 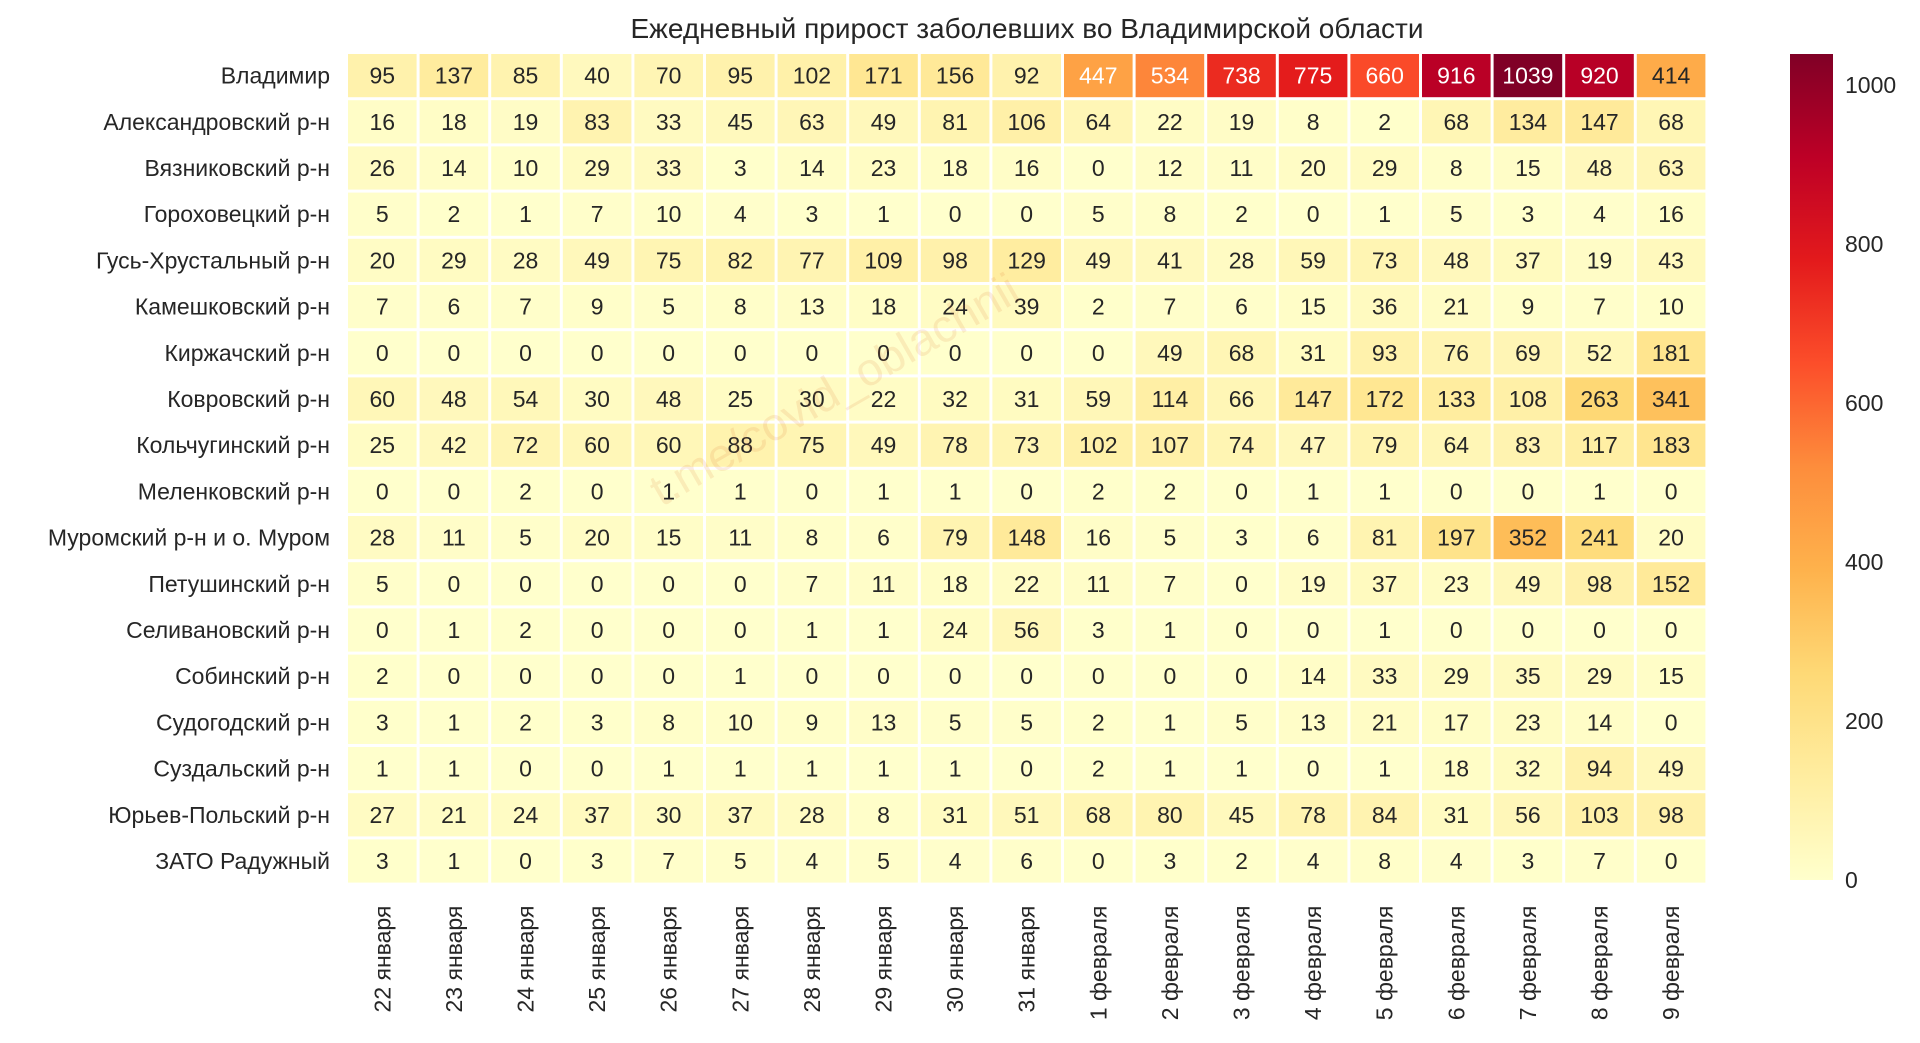 I want to click on cell-value-label: 31, so click(x=1027, y=399).